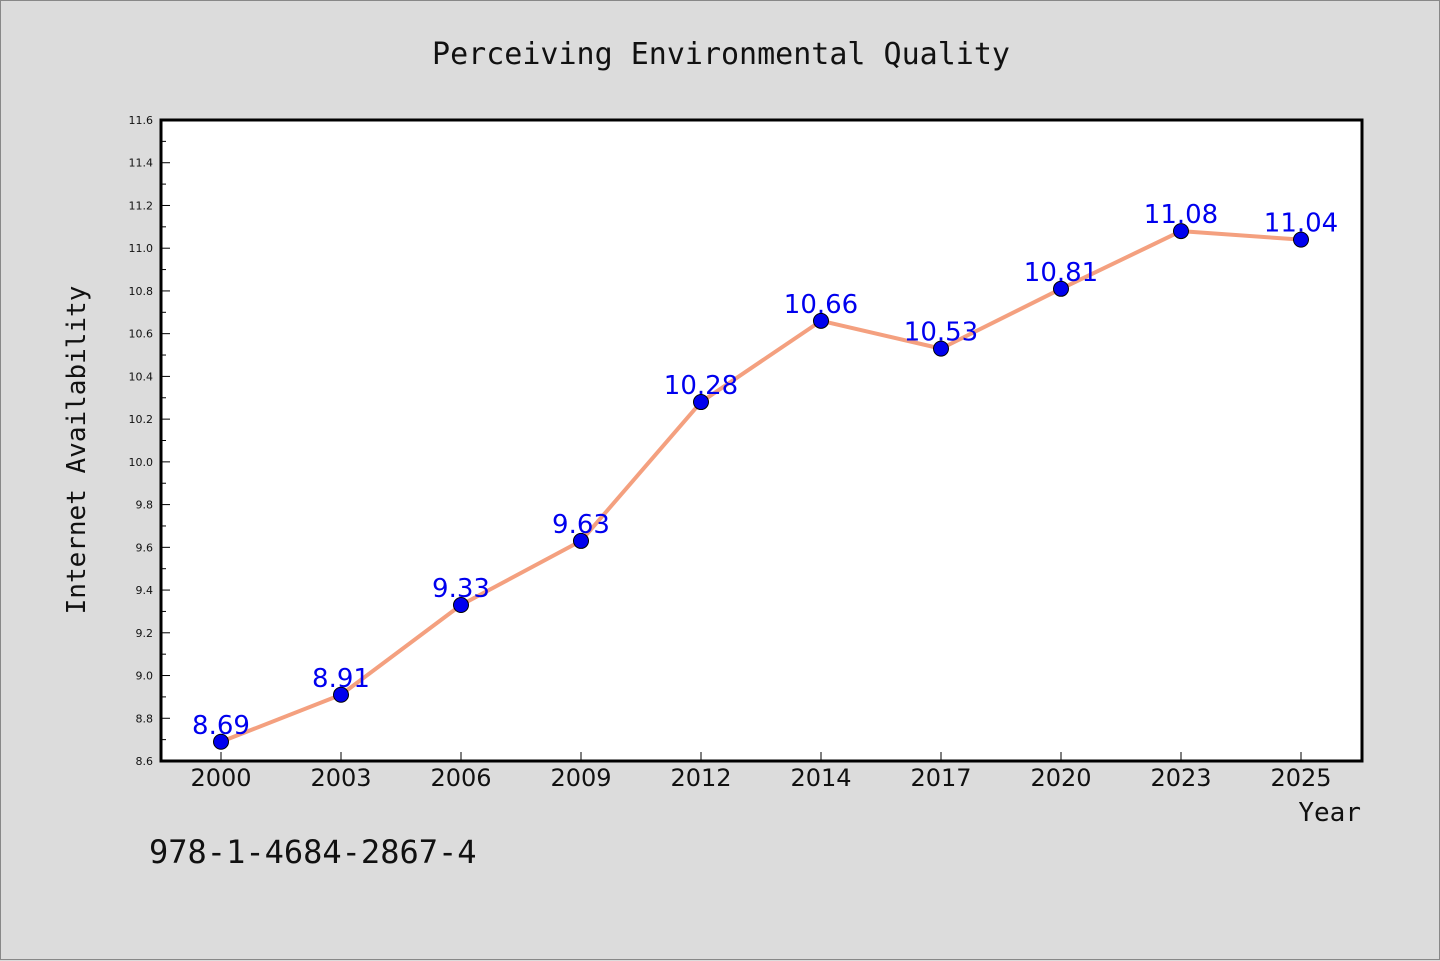  Describe the element at coordinates (141, 376) in the screenshot. I see `y-tick-label: 10.4` at that location.